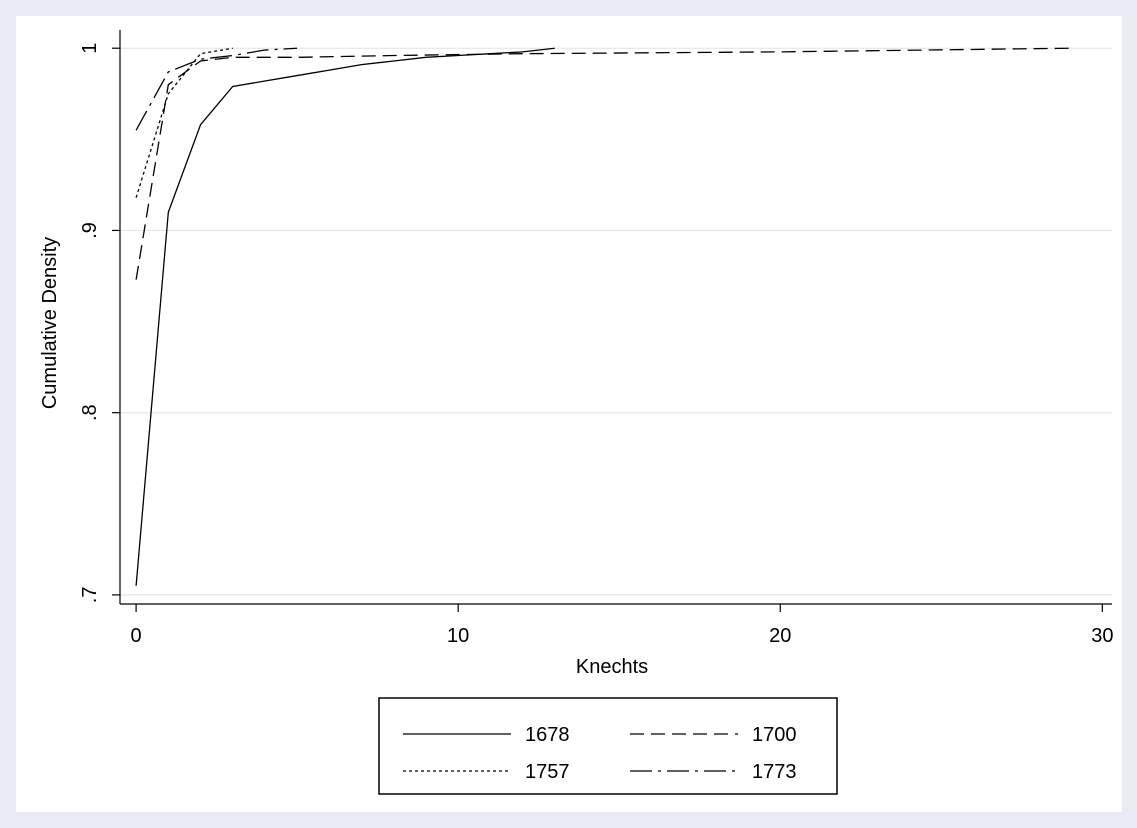  Describe the element at coordinates (547, 735) in the screenshot. I see `legend-label-1678: 1678` at that location.